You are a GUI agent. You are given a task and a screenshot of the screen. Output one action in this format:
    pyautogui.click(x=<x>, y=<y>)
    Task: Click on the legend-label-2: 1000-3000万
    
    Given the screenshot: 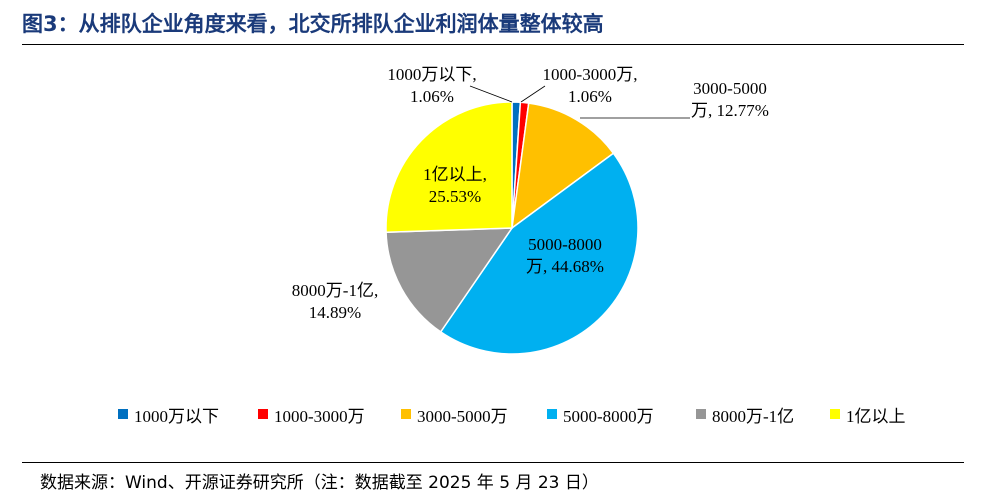 What is the action you would take?
    pyautogui.click(x=319, y=416)
    